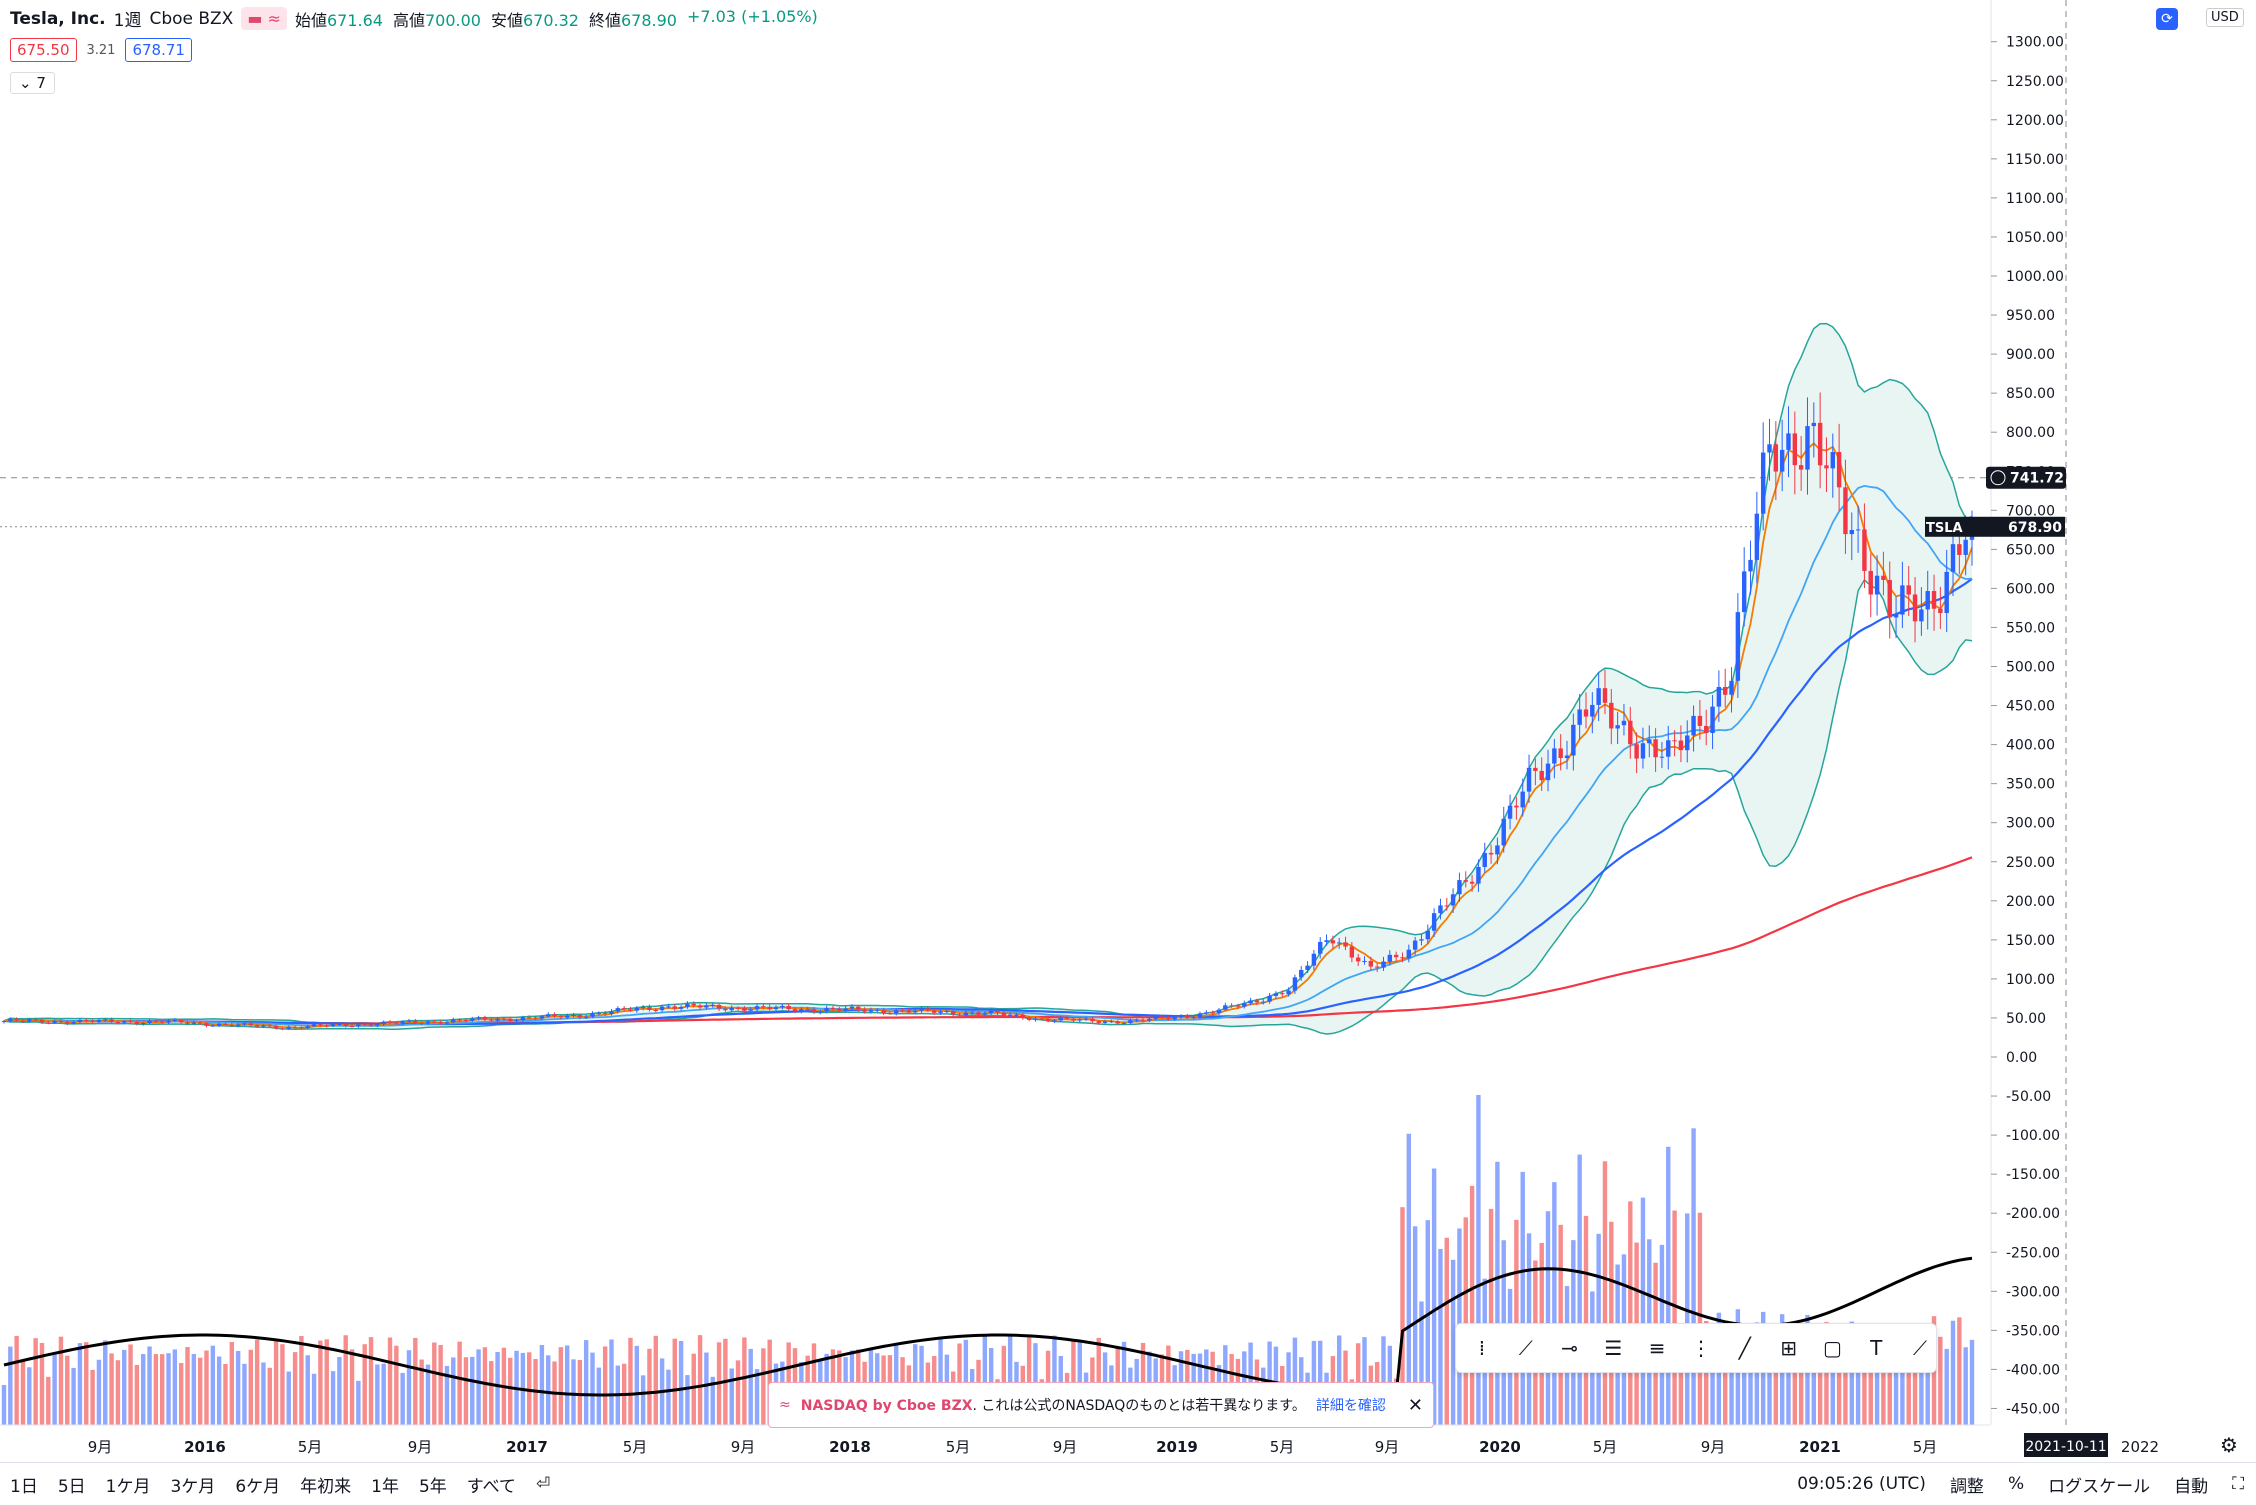 This screenshot has width=2256, height=1505. I want to click on time-display: 09:05:26 (UTC), so click(1861, 1484).